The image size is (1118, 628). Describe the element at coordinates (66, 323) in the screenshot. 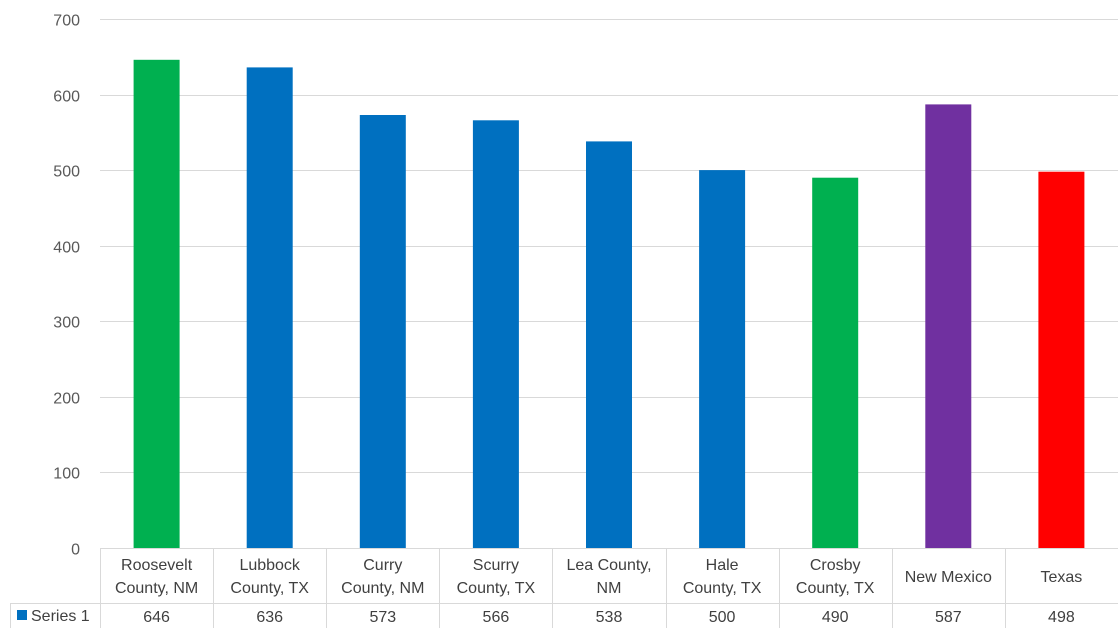

I see `y-tick-label: 300` at that location.